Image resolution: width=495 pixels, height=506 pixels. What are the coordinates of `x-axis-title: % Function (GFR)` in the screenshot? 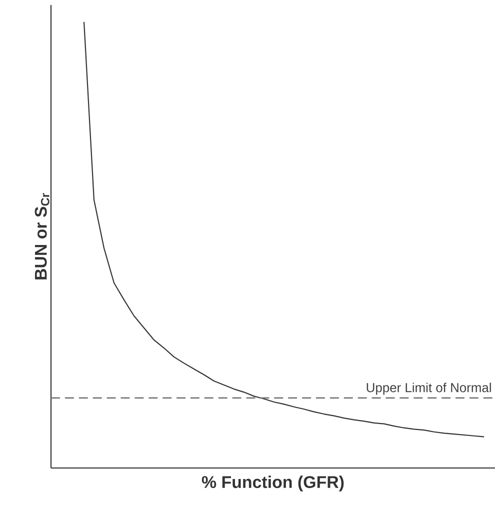 It's located at (273, 484).